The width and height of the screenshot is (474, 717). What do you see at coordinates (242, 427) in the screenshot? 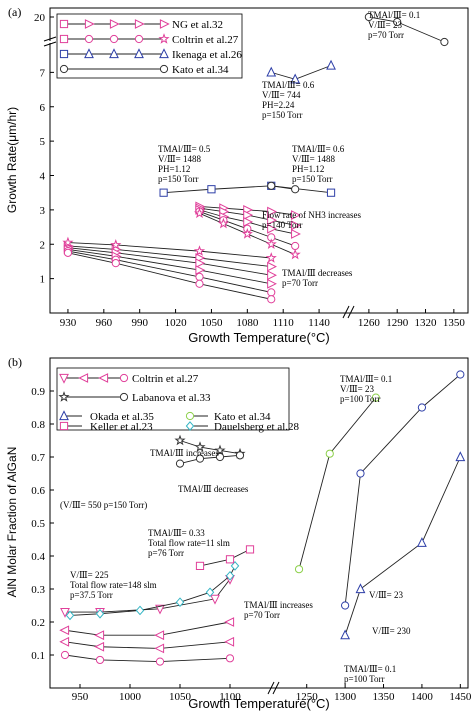
I see `b-legend-item: Dauelsberg et al.28` at bounding box center [242, 427].